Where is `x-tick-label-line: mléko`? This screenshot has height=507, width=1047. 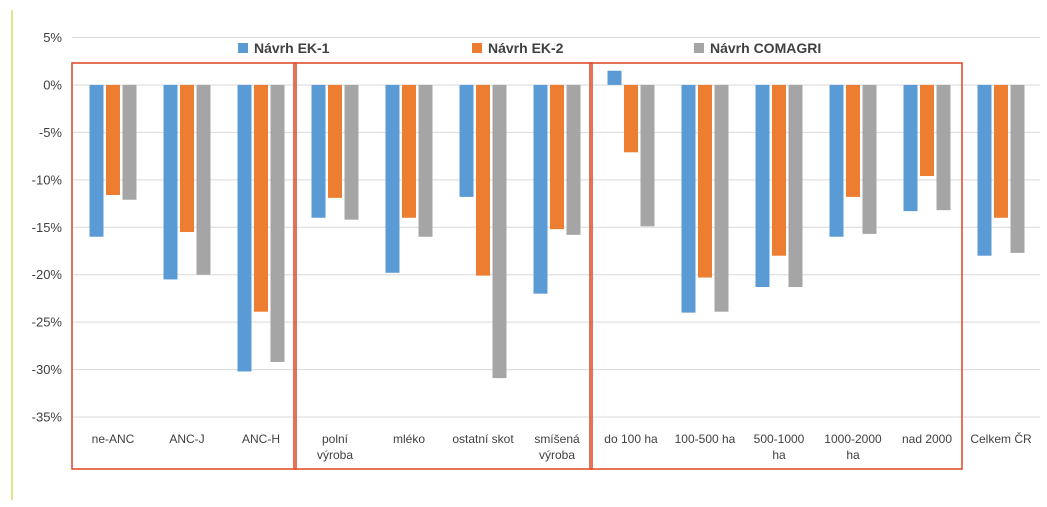
x-tick-label-line: mléko is located at coordinates (409, 439).